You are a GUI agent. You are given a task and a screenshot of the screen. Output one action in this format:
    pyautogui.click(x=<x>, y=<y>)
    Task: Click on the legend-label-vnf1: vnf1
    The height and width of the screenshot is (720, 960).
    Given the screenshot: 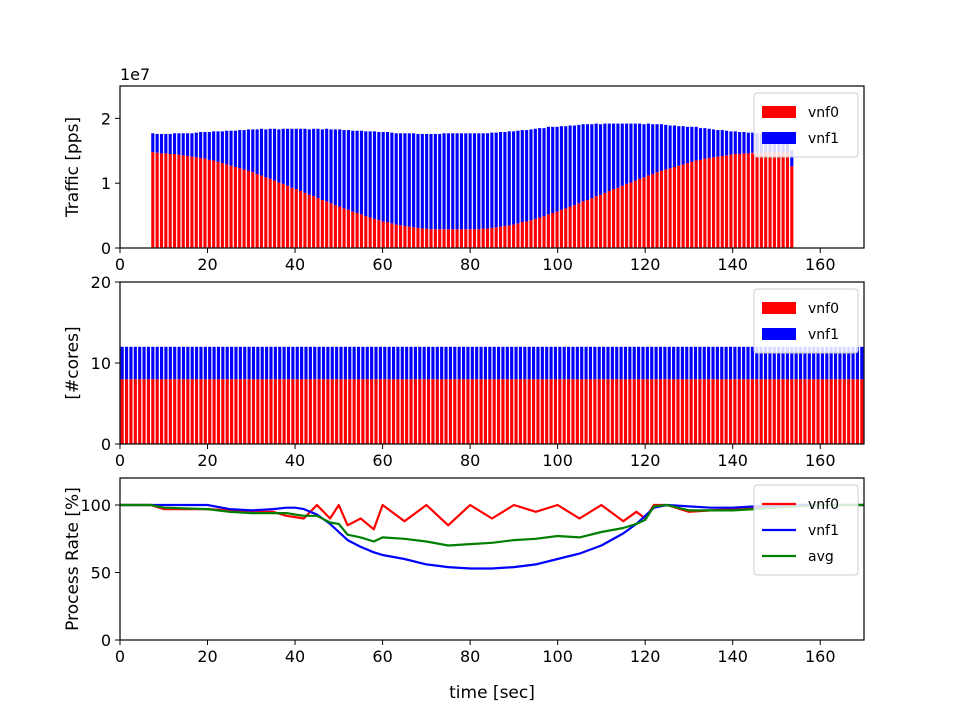 What is the action you would take?
    pyautogui.click(x=823, y=139)
    